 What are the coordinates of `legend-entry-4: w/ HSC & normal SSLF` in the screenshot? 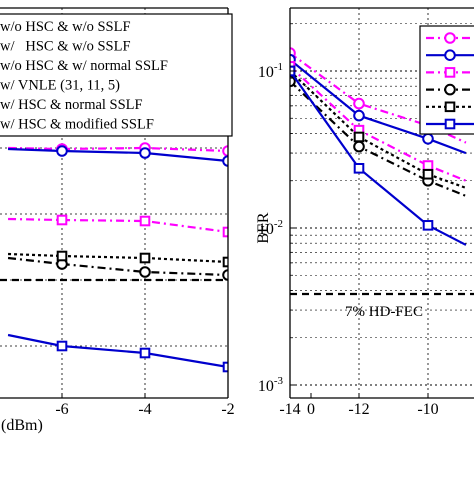 It's located at (71, 105).